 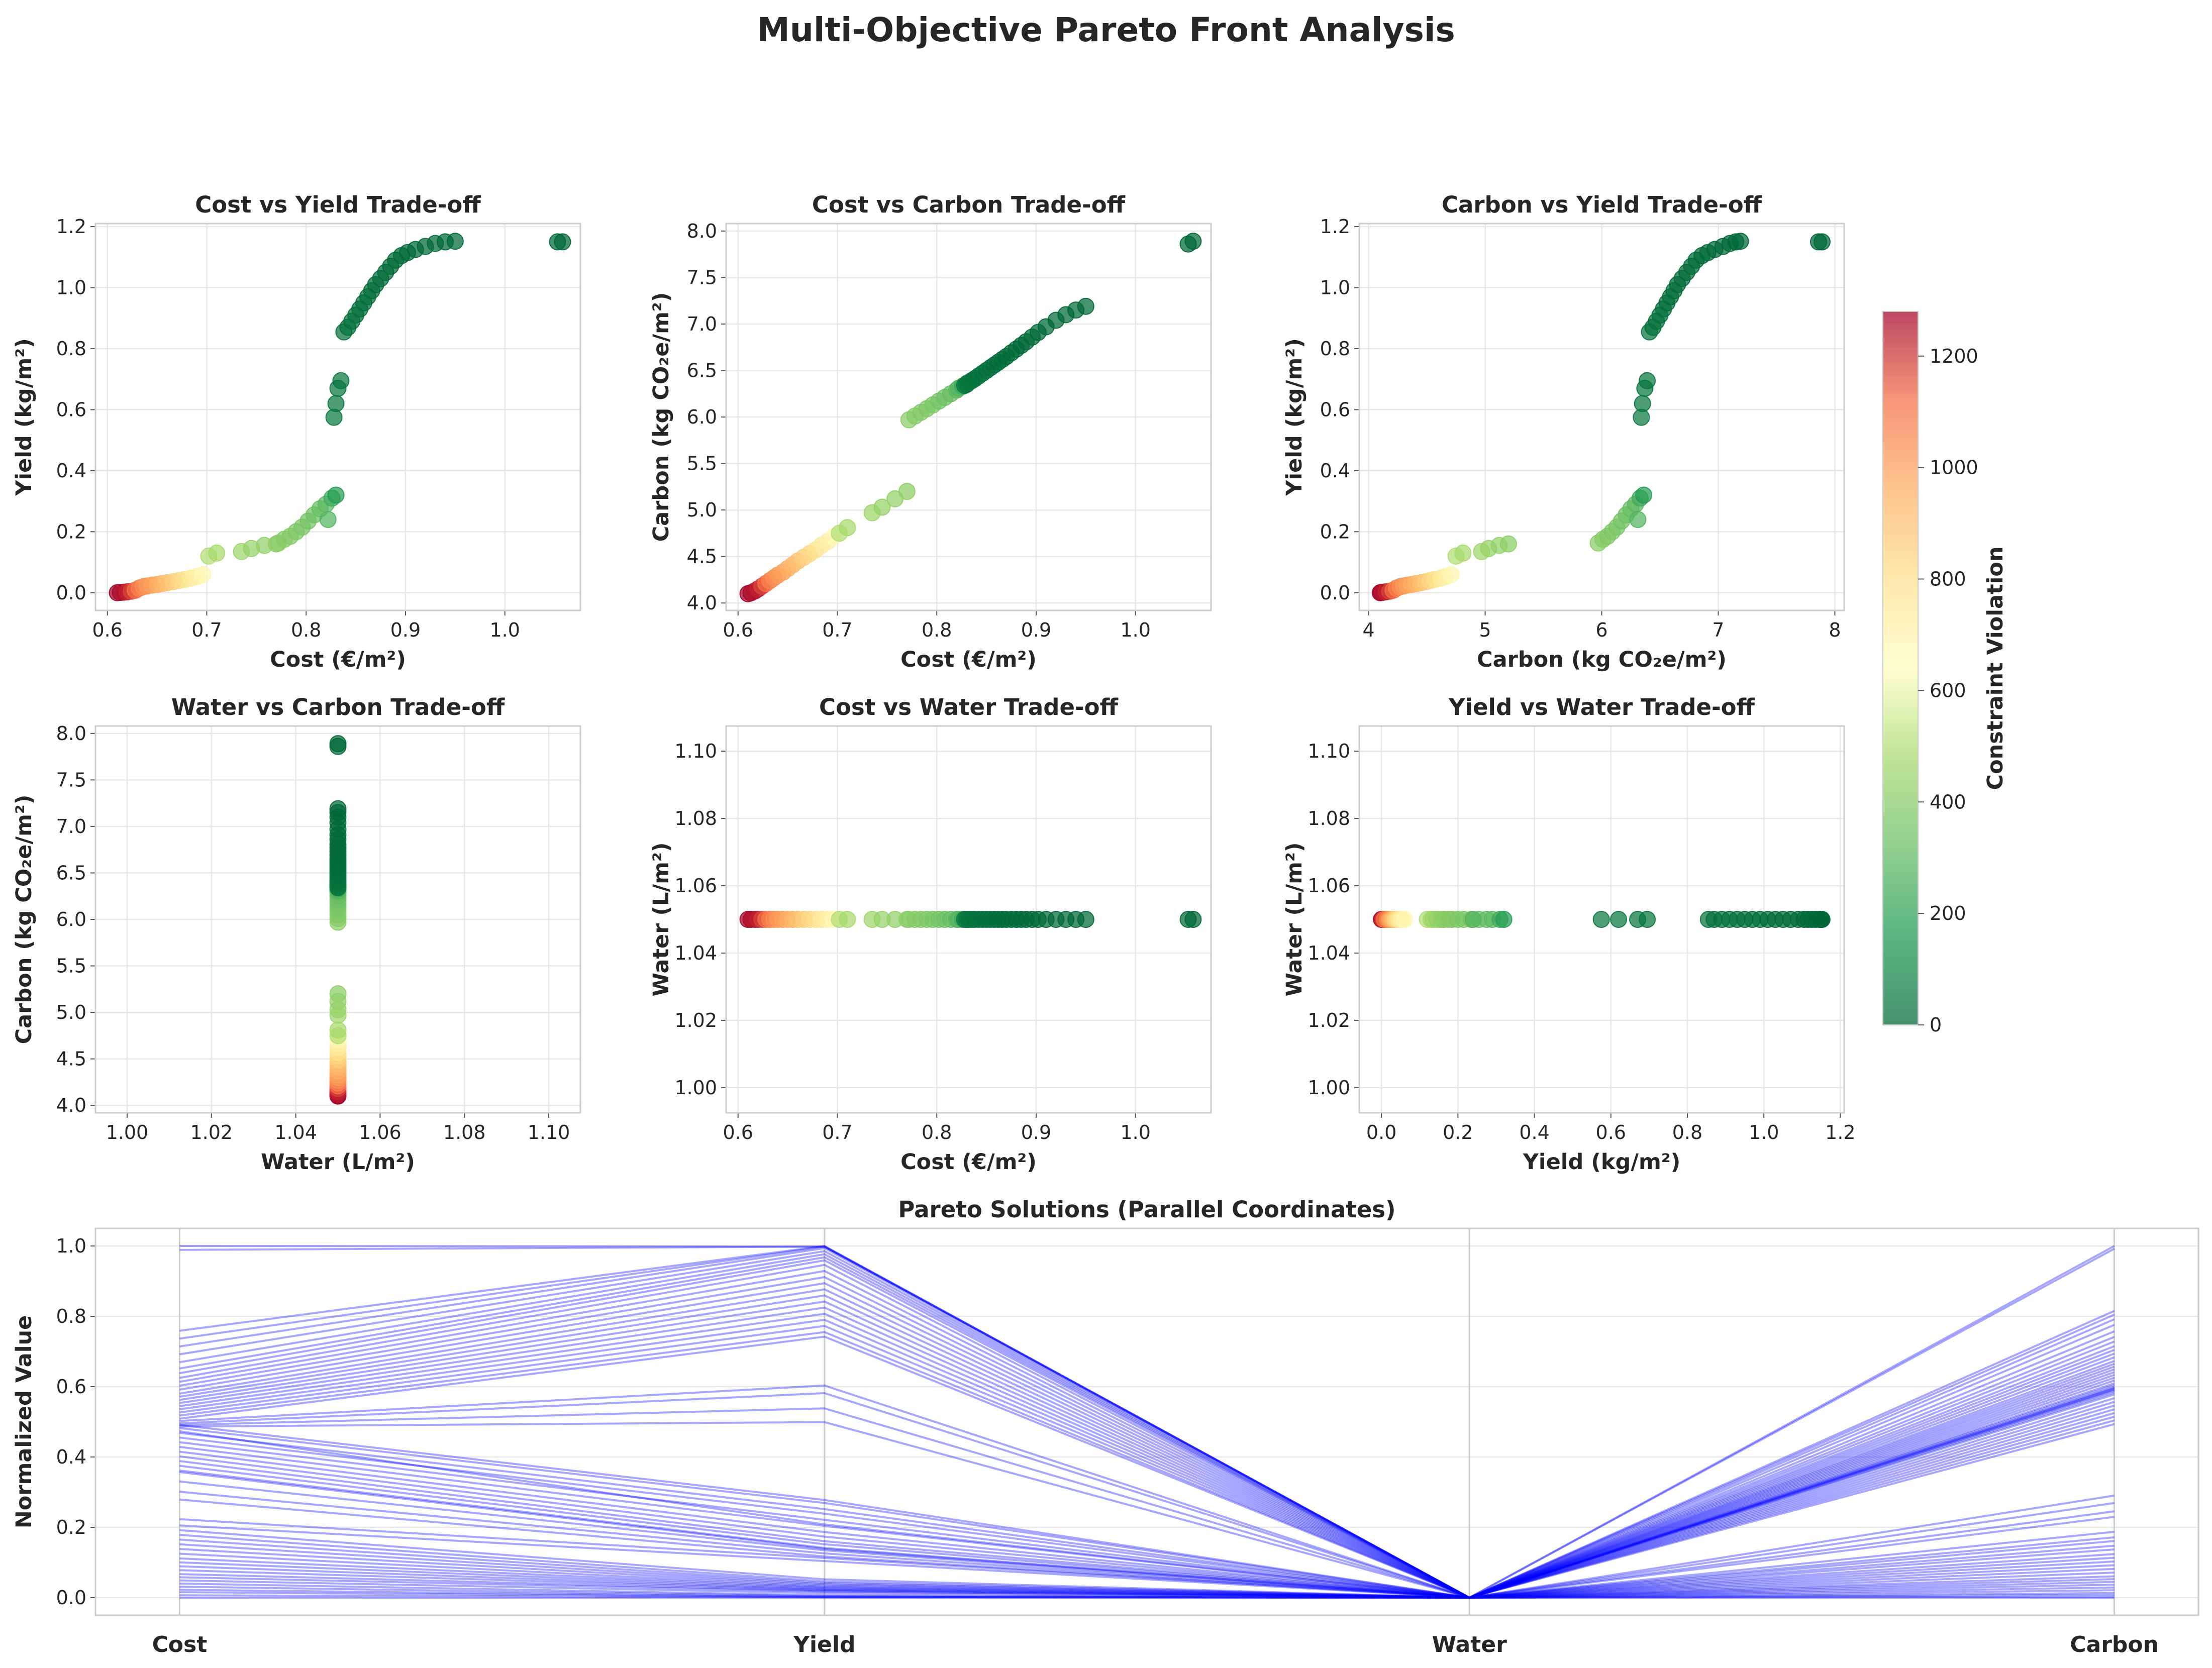 I want to click on x-axis-label: Water (L/m²), so click(x=338, y=1162).